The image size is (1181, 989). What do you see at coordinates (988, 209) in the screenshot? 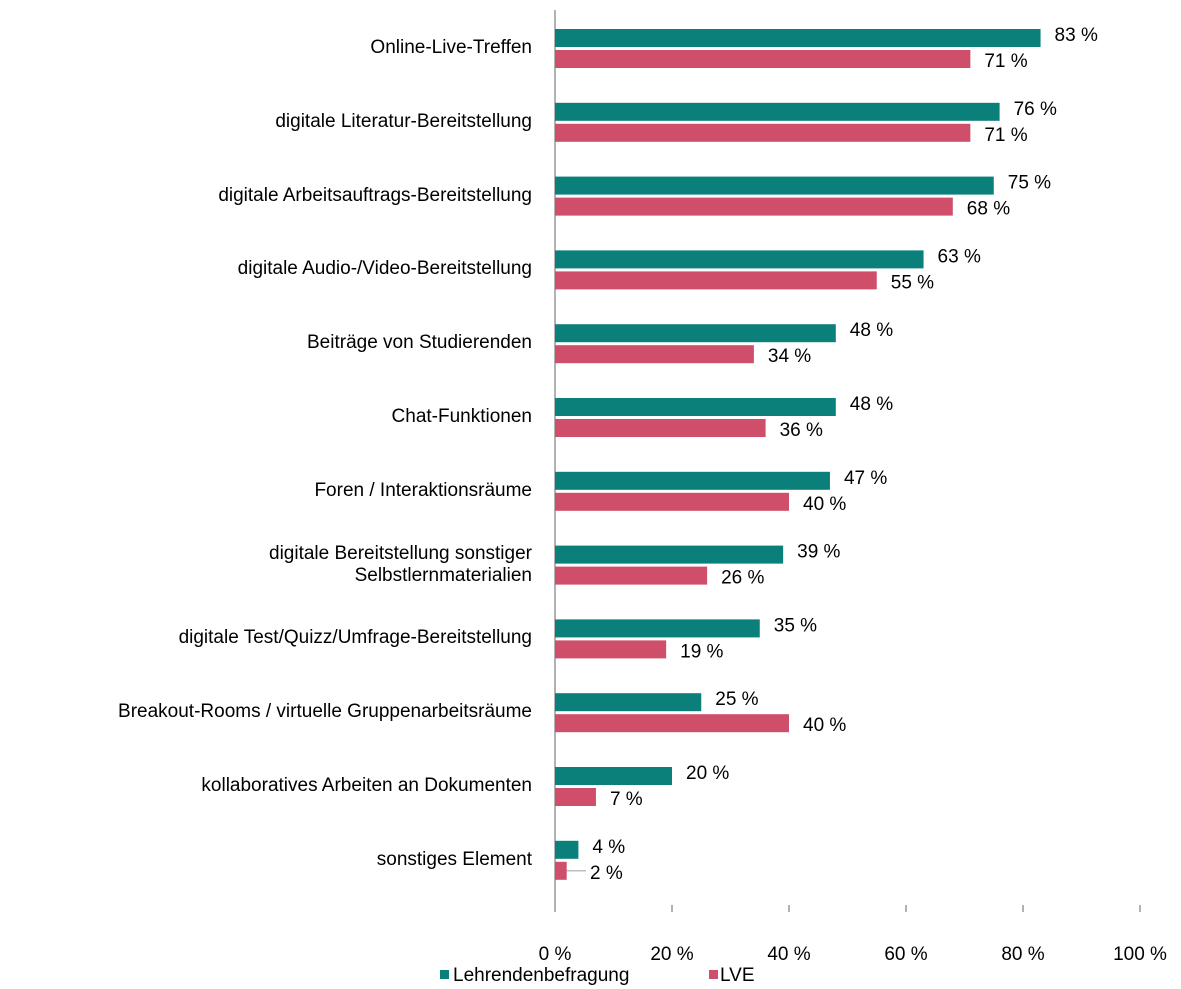
I see `value-label: 68 %` at bounding box center [988, 209].